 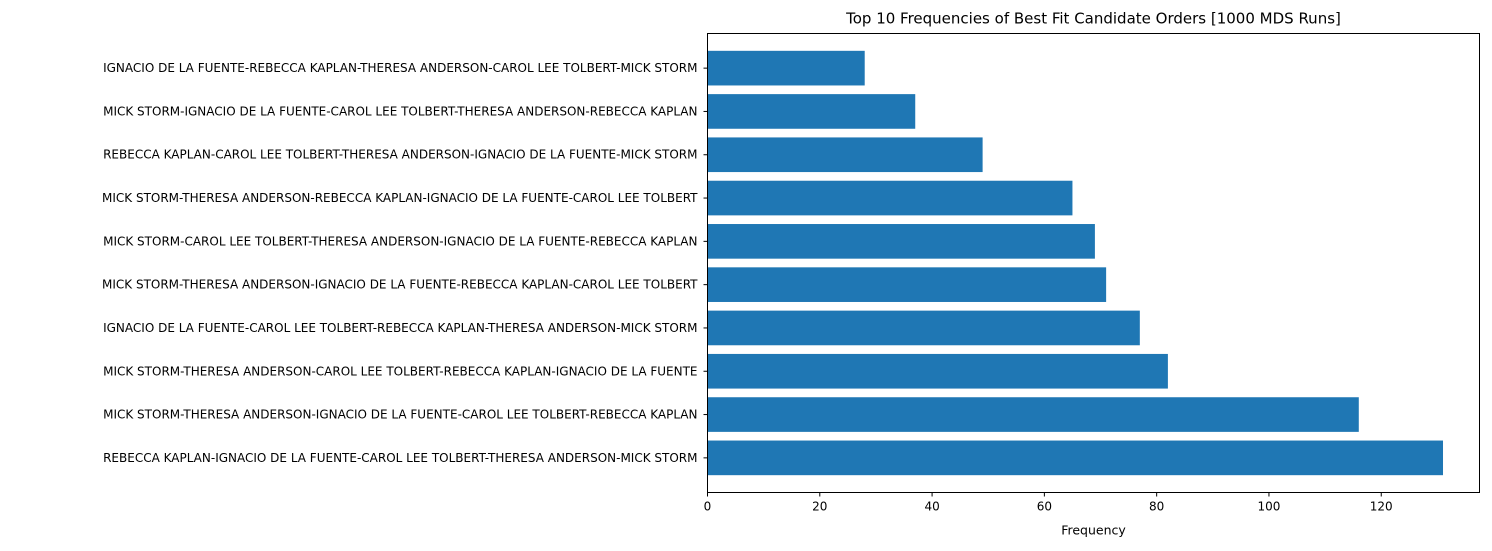 I want to click on x-tick-label: 60, so click(x=1044, y=507).